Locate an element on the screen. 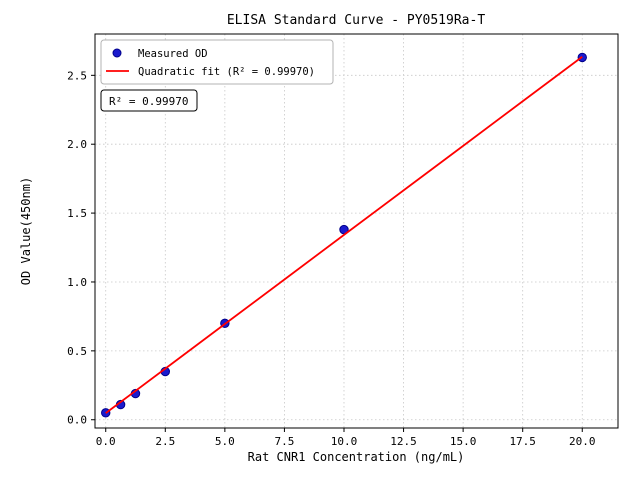 This screenshot has height=480, width=640. measured-od-marker-icon is located at coordinates (117, 53).